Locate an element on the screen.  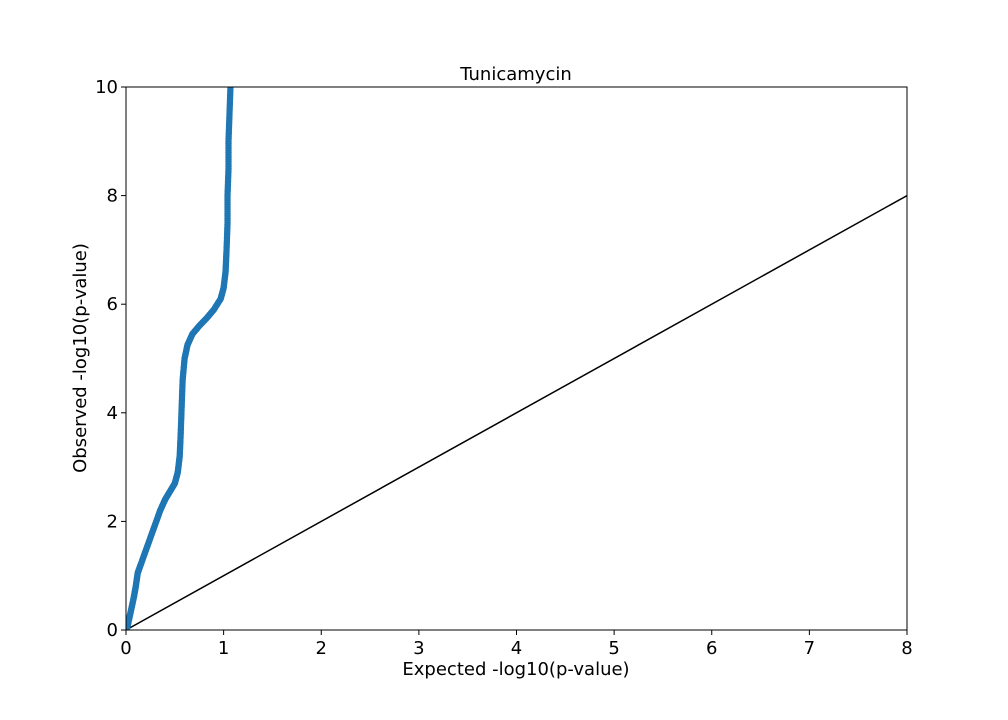
y-tick-label: 10 is located at coordinates (106, 87).